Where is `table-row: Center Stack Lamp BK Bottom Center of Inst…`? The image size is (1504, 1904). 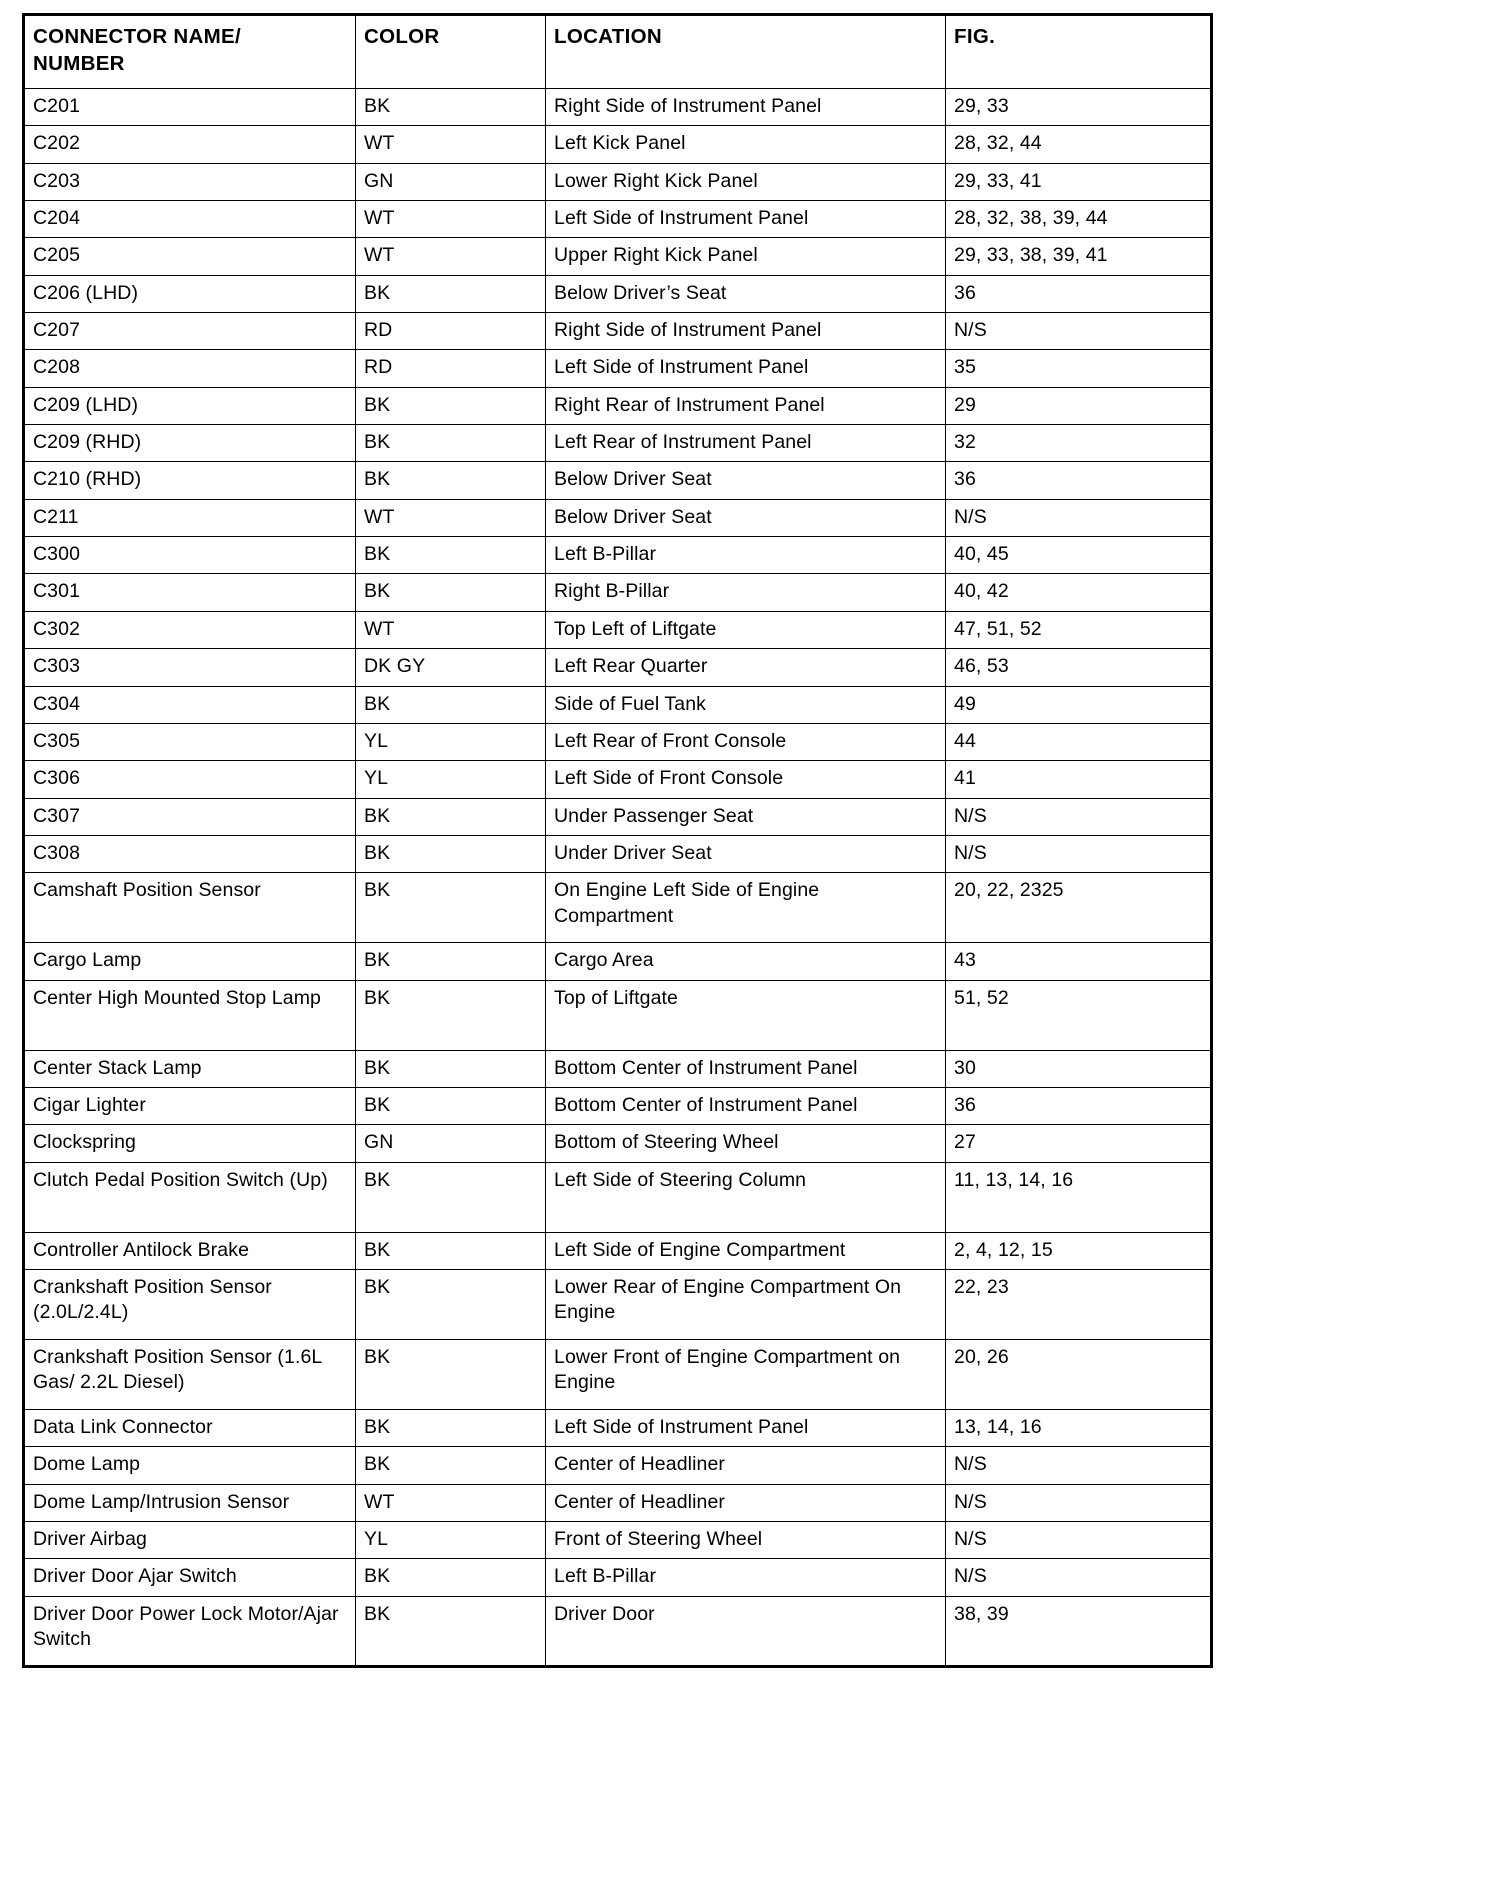
table-row: Center Stack Lamp BK Bottom Center of Inst… is located at coordinates (617, 1068).